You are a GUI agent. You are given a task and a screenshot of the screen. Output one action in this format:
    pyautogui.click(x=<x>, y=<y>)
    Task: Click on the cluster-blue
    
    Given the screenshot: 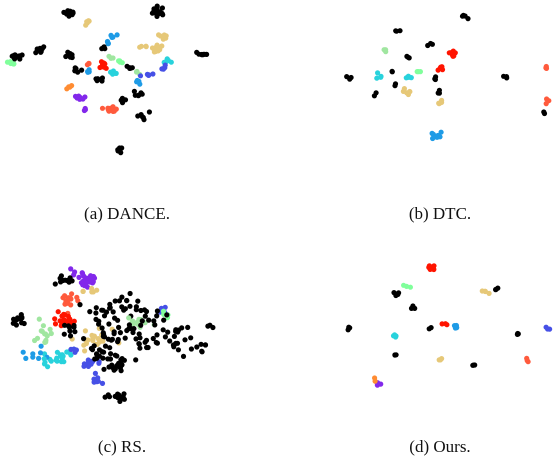 What is the action you would take?
    pyautogui.click(x=146, y=75)
    